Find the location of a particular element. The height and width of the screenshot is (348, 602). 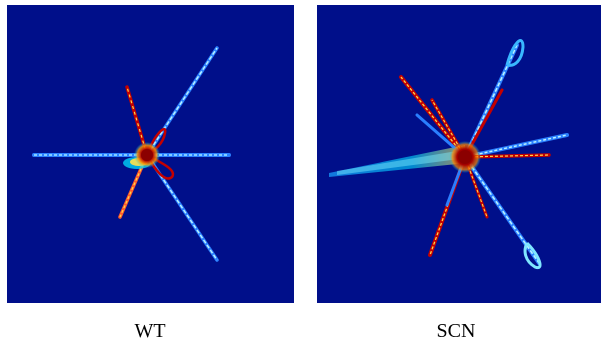

scn-caption: SCN is located at coordinates (456, 331).